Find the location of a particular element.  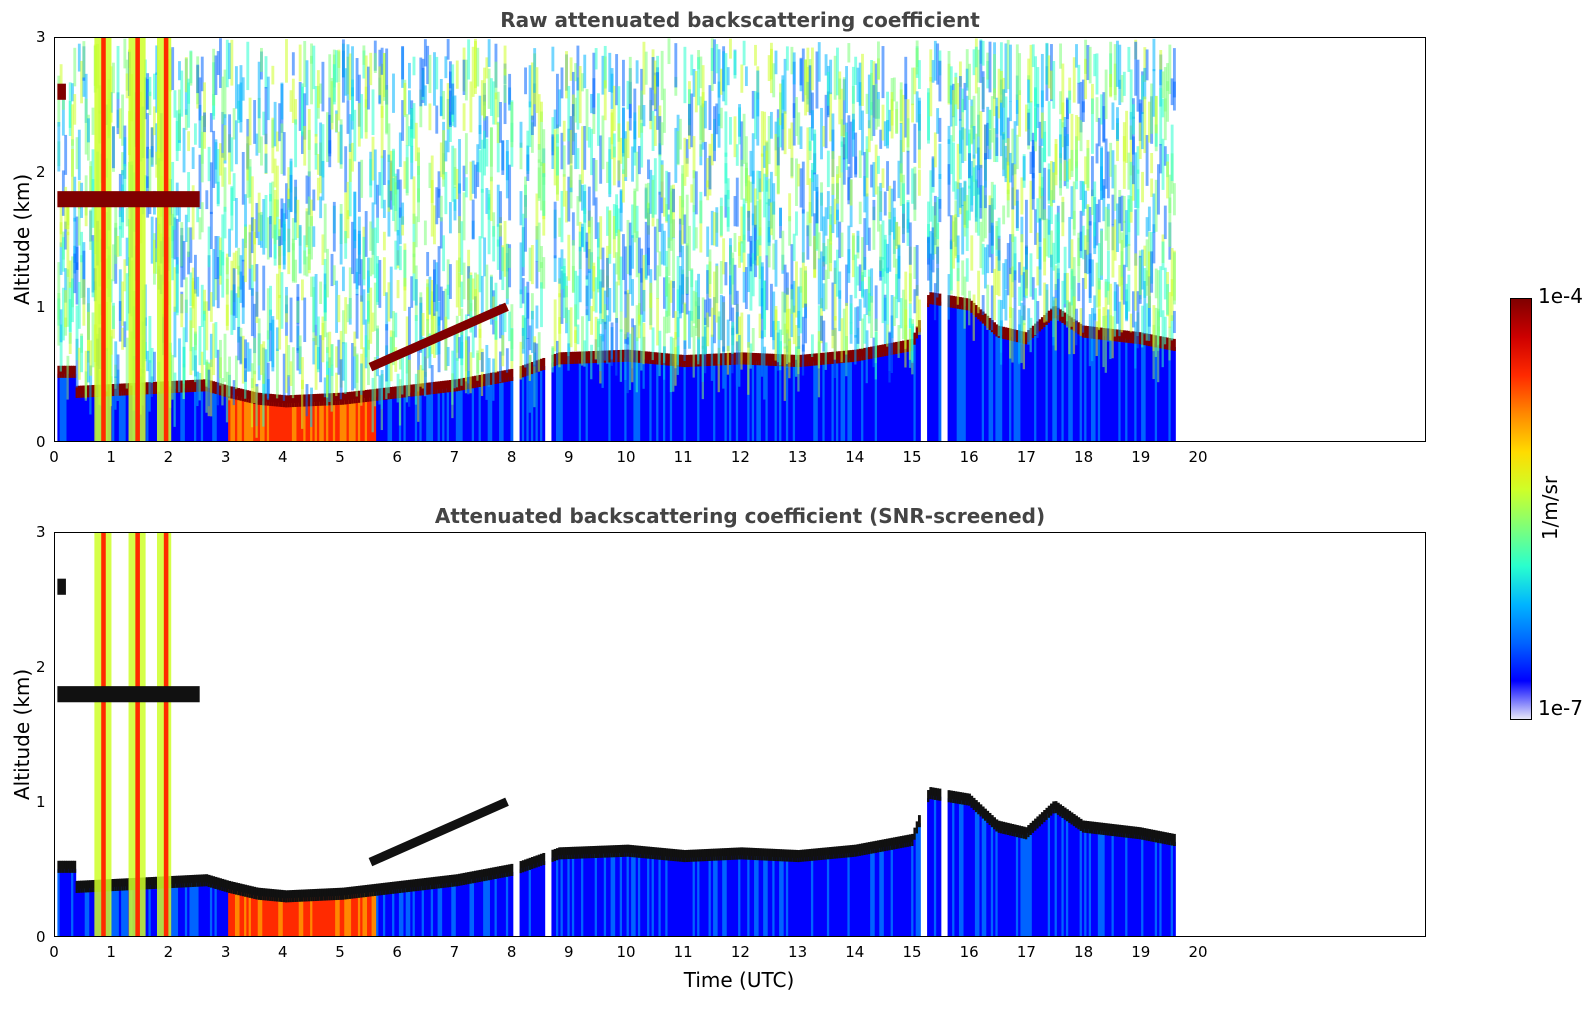

colorbar-max-label: 1e-4 is located at coordinates (1560, 296).